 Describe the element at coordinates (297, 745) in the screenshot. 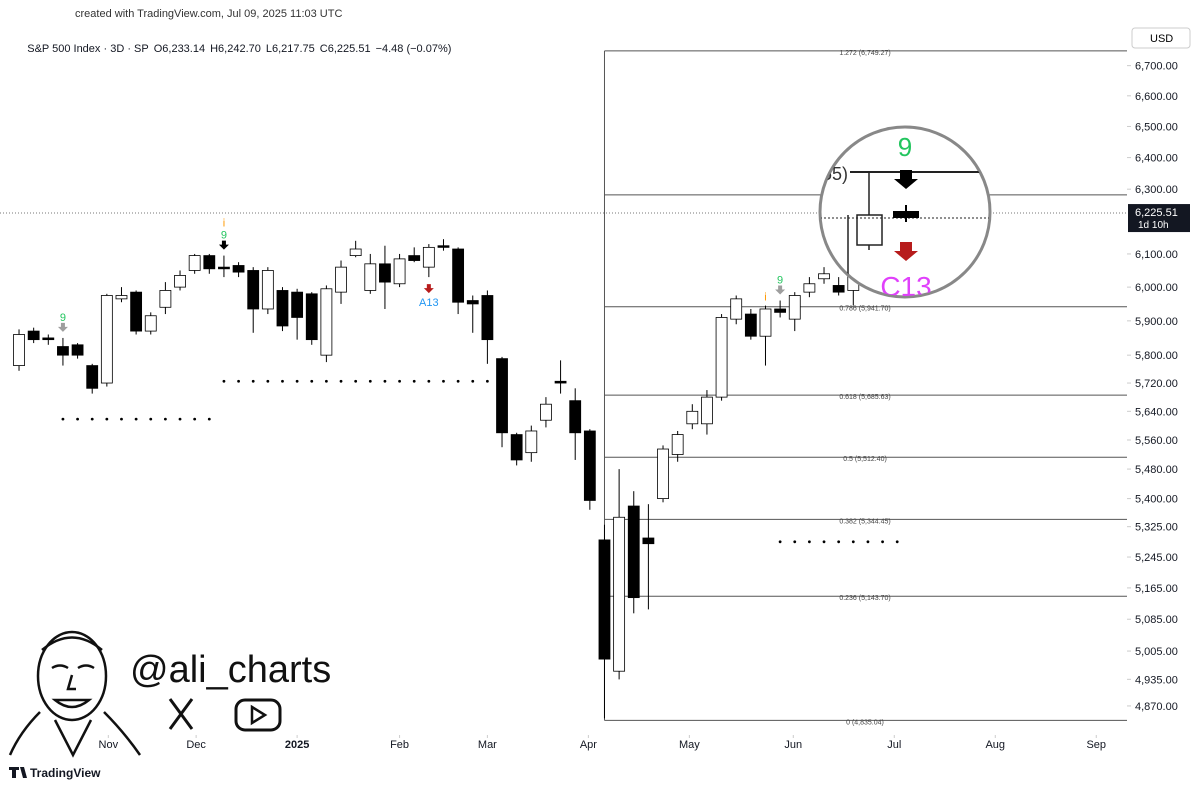

I see `x-tick-label: 2025` at that location.